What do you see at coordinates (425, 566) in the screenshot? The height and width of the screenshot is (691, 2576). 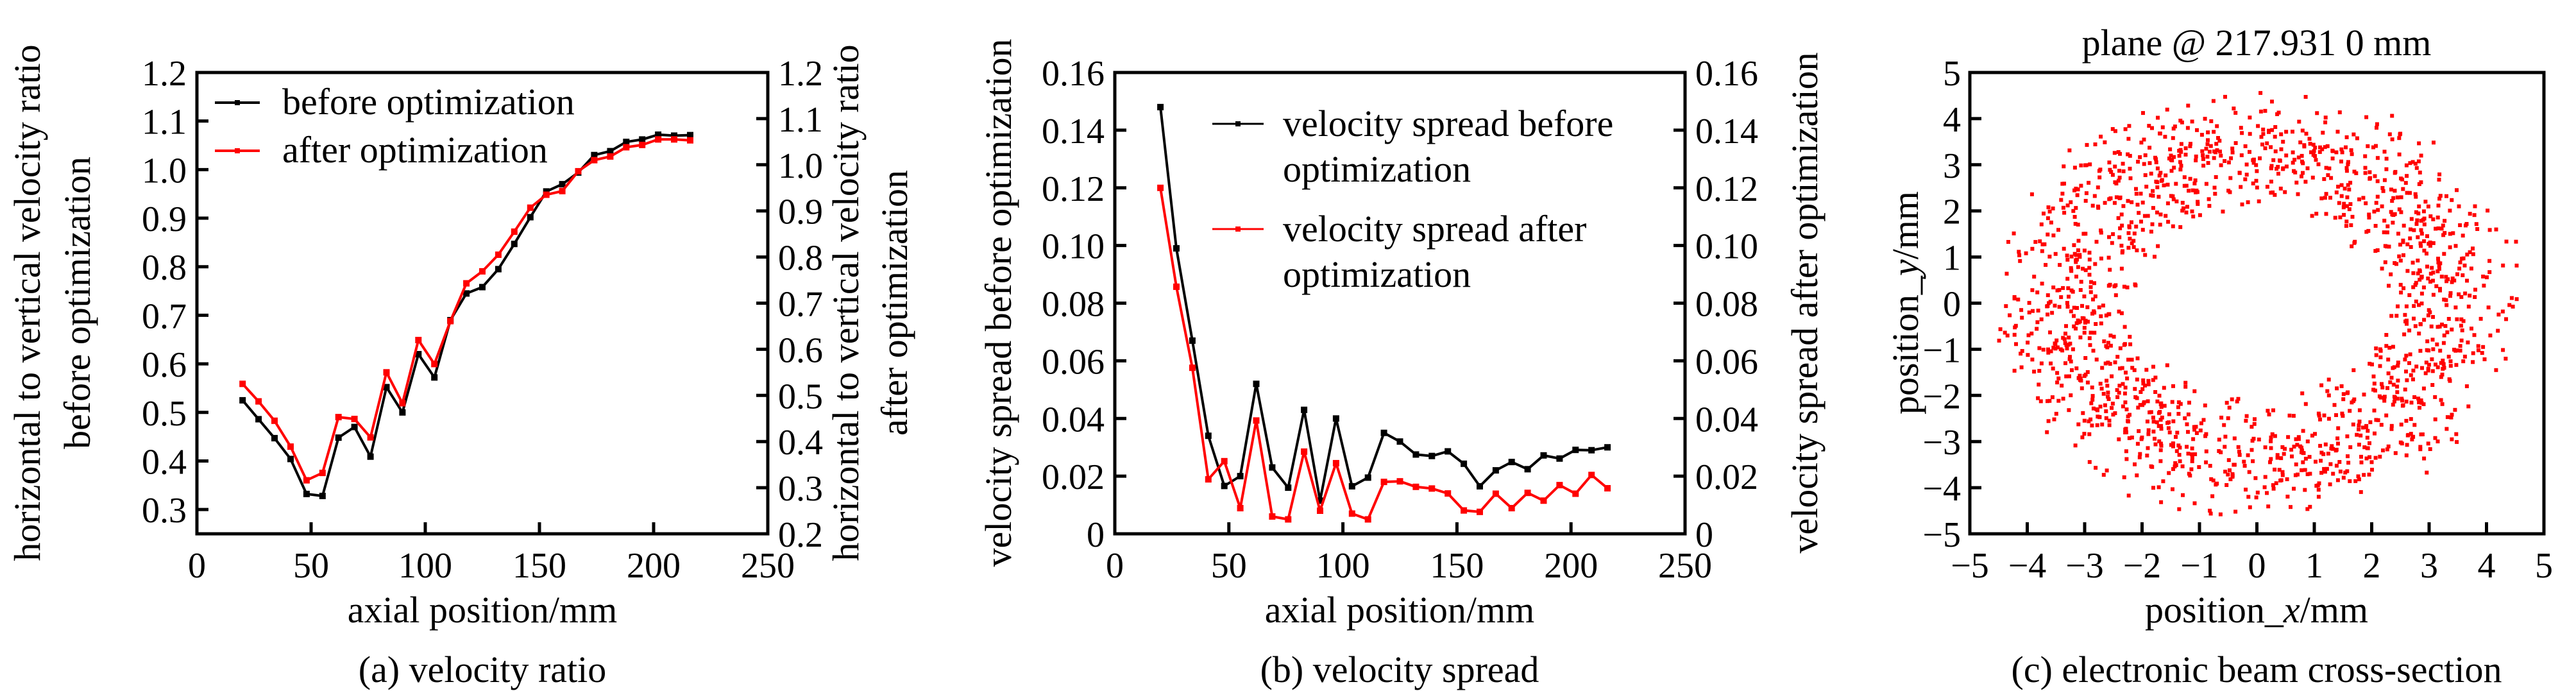 I see `x-tick-label: 100` at bounding box center [425, 566].